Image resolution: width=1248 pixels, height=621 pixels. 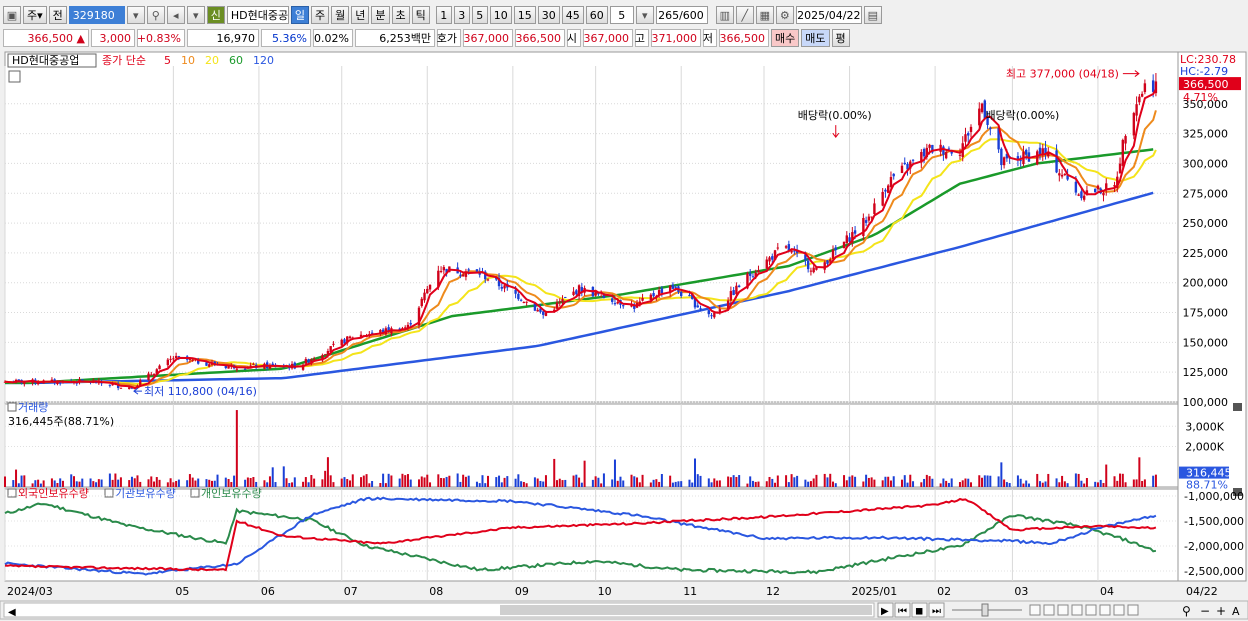 What do you see at coordinates (461, 15) in the screenshot?
I see `interval-button-1: 3` at bounding box center [461, 15].